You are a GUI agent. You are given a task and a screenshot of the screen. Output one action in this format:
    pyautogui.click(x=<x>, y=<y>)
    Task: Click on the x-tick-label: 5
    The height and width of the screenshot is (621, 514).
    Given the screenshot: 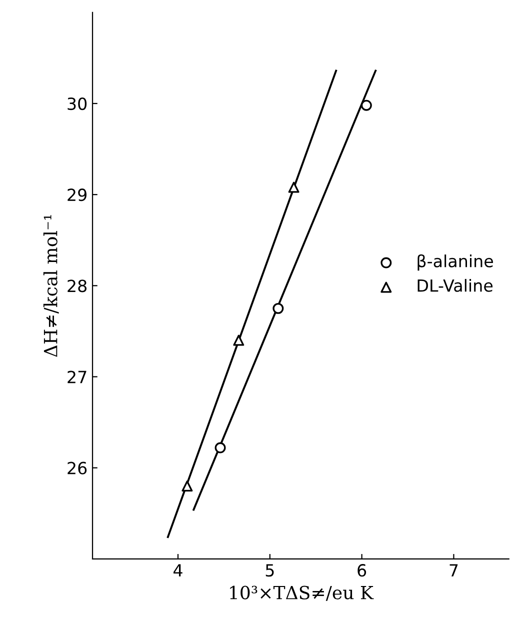 What is the action you would take?
    pyautogui.click(x=270, y=570)
    